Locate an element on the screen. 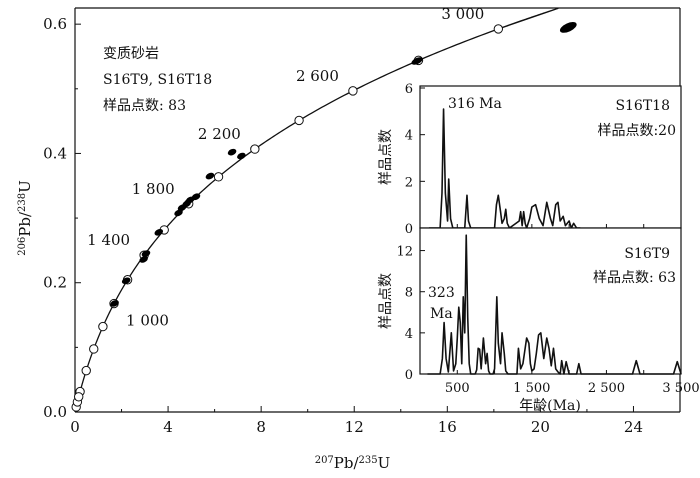 This screenshot has width=700, height=478. inset-x-tick-label: 1 500 is located at coordinates (531, 388).